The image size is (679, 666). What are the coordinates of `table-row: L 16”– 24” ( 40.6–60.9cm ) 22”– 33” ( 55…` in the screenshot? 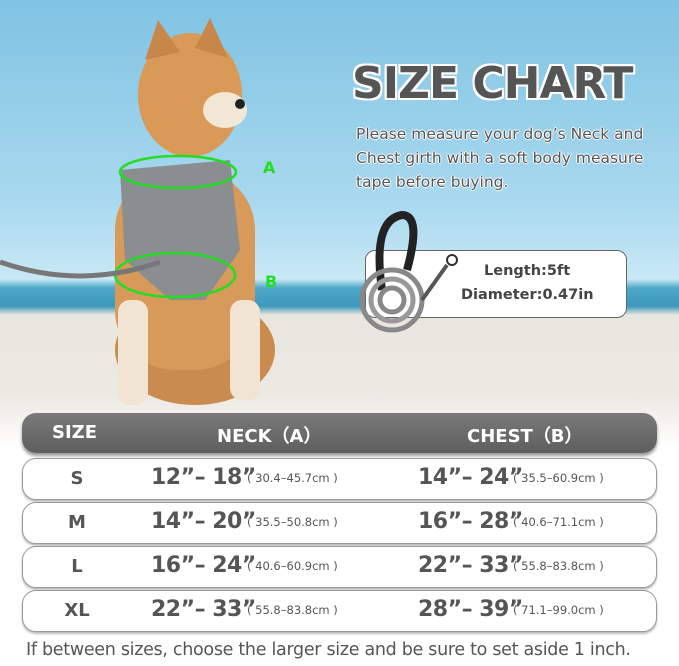 It's located at (339, 567).